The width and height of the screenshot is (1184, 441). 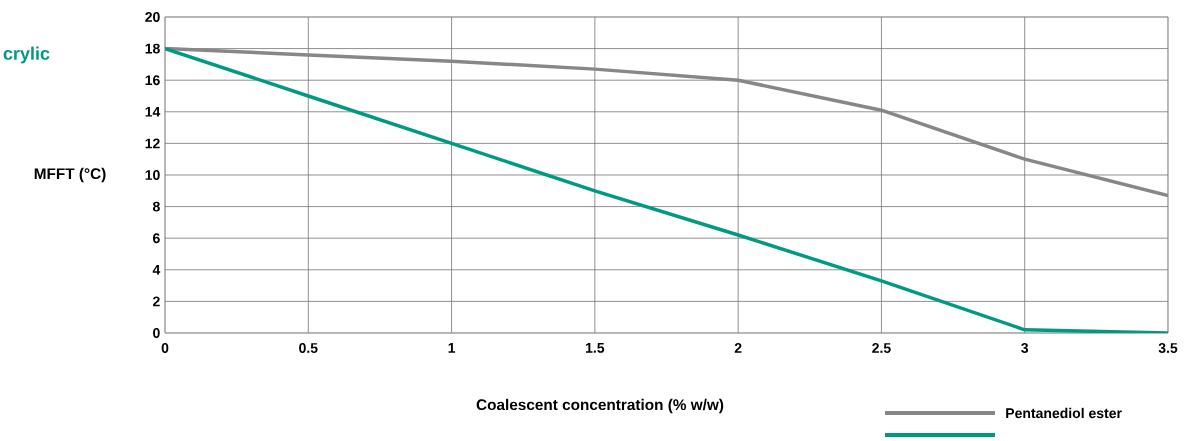 What do you see at coordinates (152, 48) in the screenshot?
I see `y-tick-label: 18` at bounding box center [152, 48].